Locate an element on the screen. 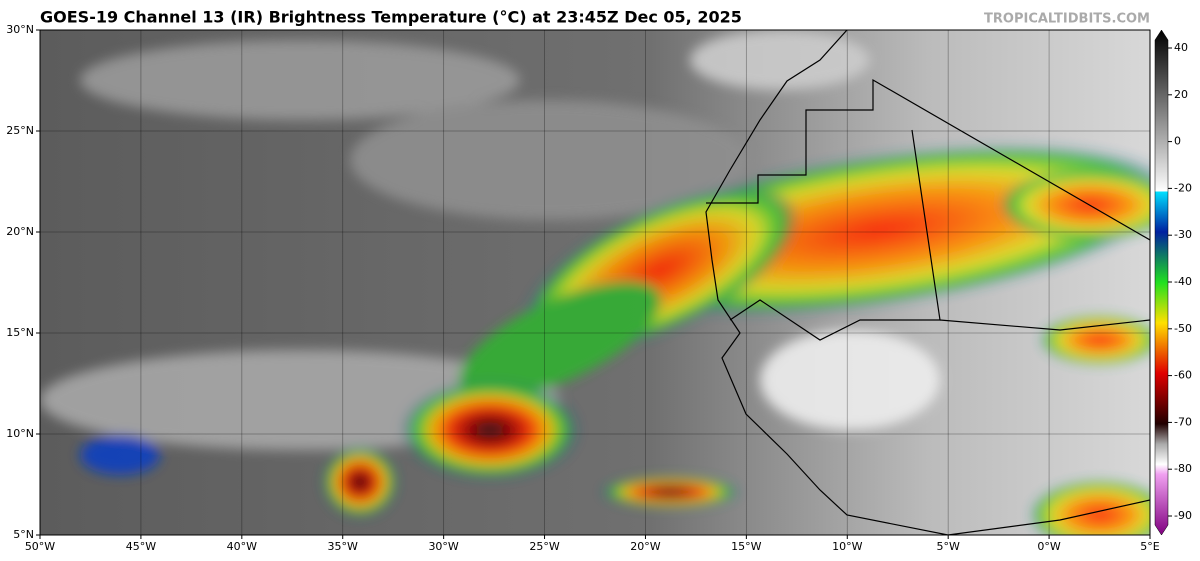 Image resolution: width=1200 pixels, height=561 pixels. x-tick-label: 30°W is located at coordinates (443, 546).